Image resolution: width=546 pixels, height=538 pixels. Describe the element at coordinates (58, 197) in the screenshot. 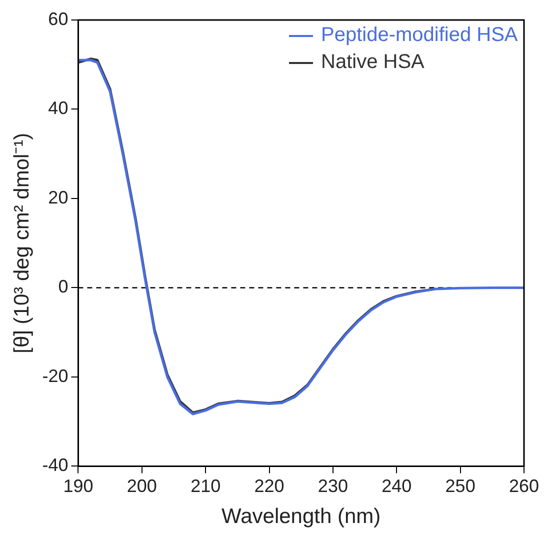

I see `y-tick-label: 20` at that location.